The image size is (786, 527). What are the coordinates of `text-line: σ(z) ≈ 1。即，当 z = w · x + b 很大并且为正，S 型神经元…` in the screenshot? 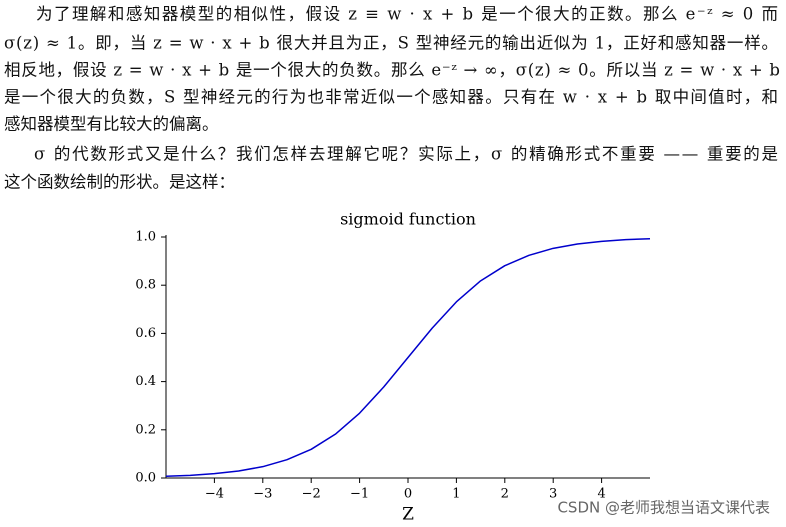 It's located at (391, 43).